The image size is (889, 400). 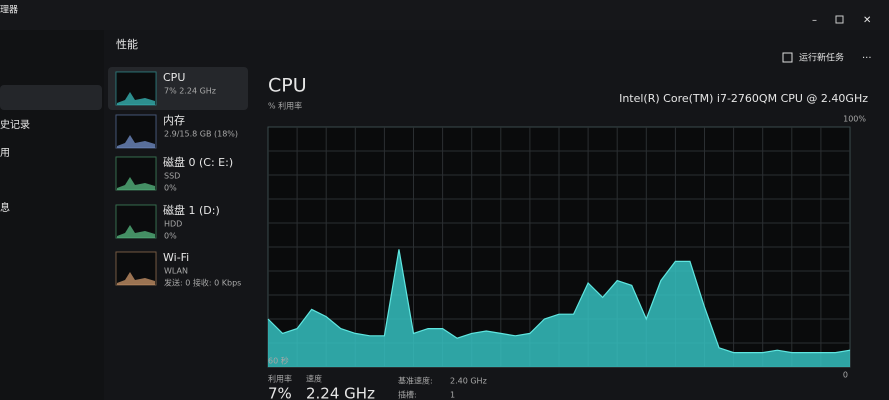 What do you see at coordinates (5, 153) in the screenshot?
I see `nav-item: 用` at bounding box center [5, 153].